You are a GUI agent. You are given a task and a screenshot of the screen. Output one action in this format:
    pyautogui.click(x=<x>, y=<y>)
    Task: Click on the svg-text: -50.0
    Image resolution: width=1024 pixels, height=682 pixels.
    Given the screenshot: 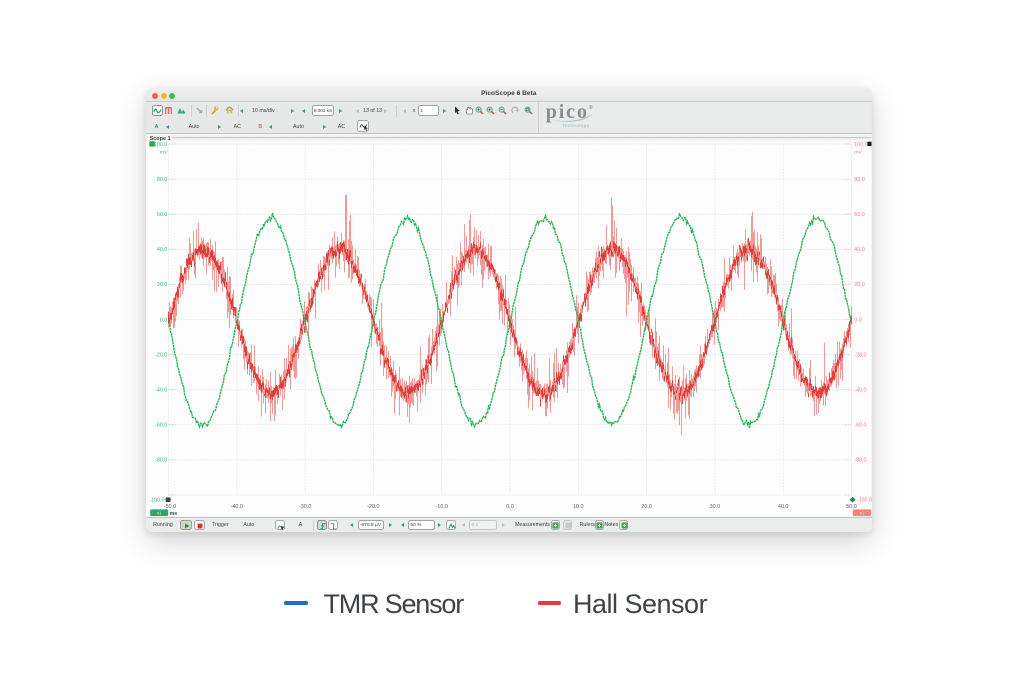 What is the action you would take?
    pyautogui.click(x=170, y=507)
    